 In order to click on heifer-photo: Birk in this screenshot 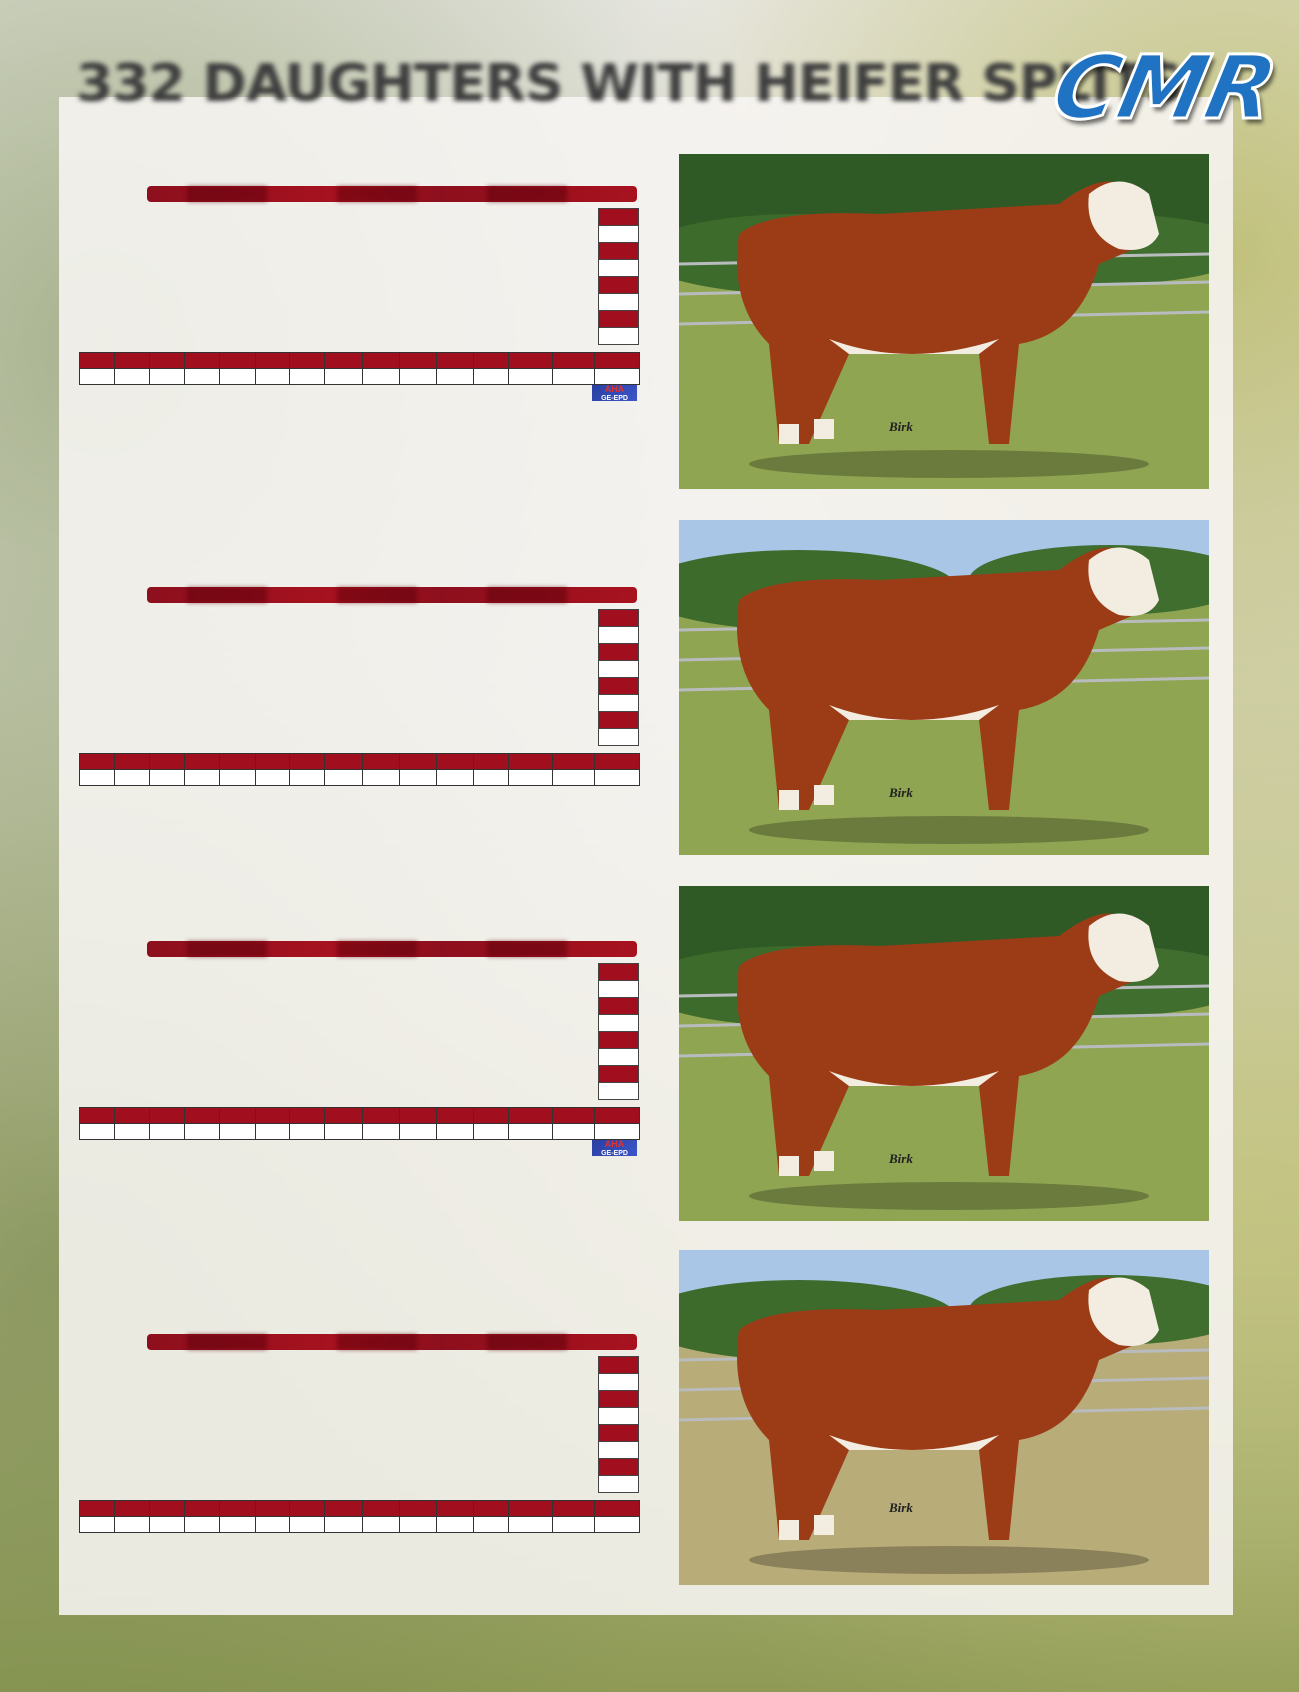, I will do `click(944, 1417)`.